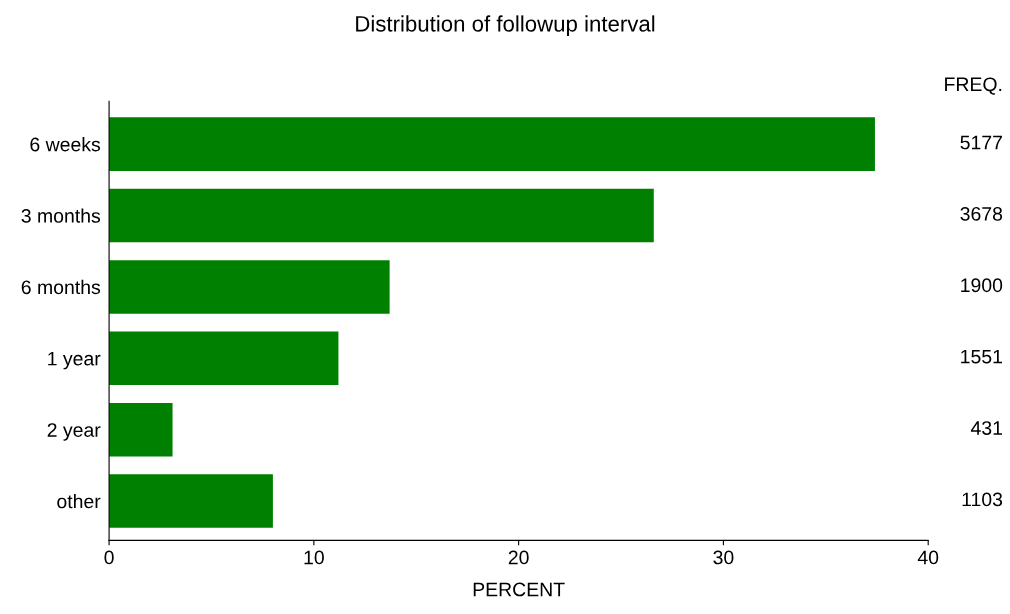 This screenshot has height=614, width=1010. I want to click on y-tick-label: 6 months, so click(61, 287).